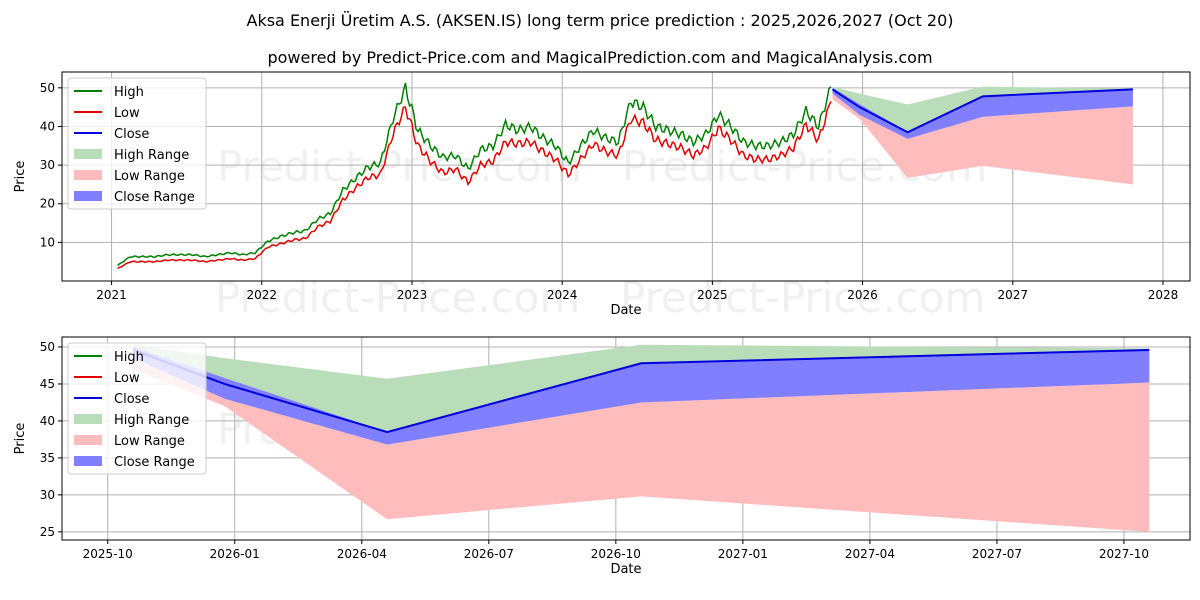 The height and width of the screenshot is (600, 1200). I want to click on x-tick-label: 2026-10, so click(616, 554).